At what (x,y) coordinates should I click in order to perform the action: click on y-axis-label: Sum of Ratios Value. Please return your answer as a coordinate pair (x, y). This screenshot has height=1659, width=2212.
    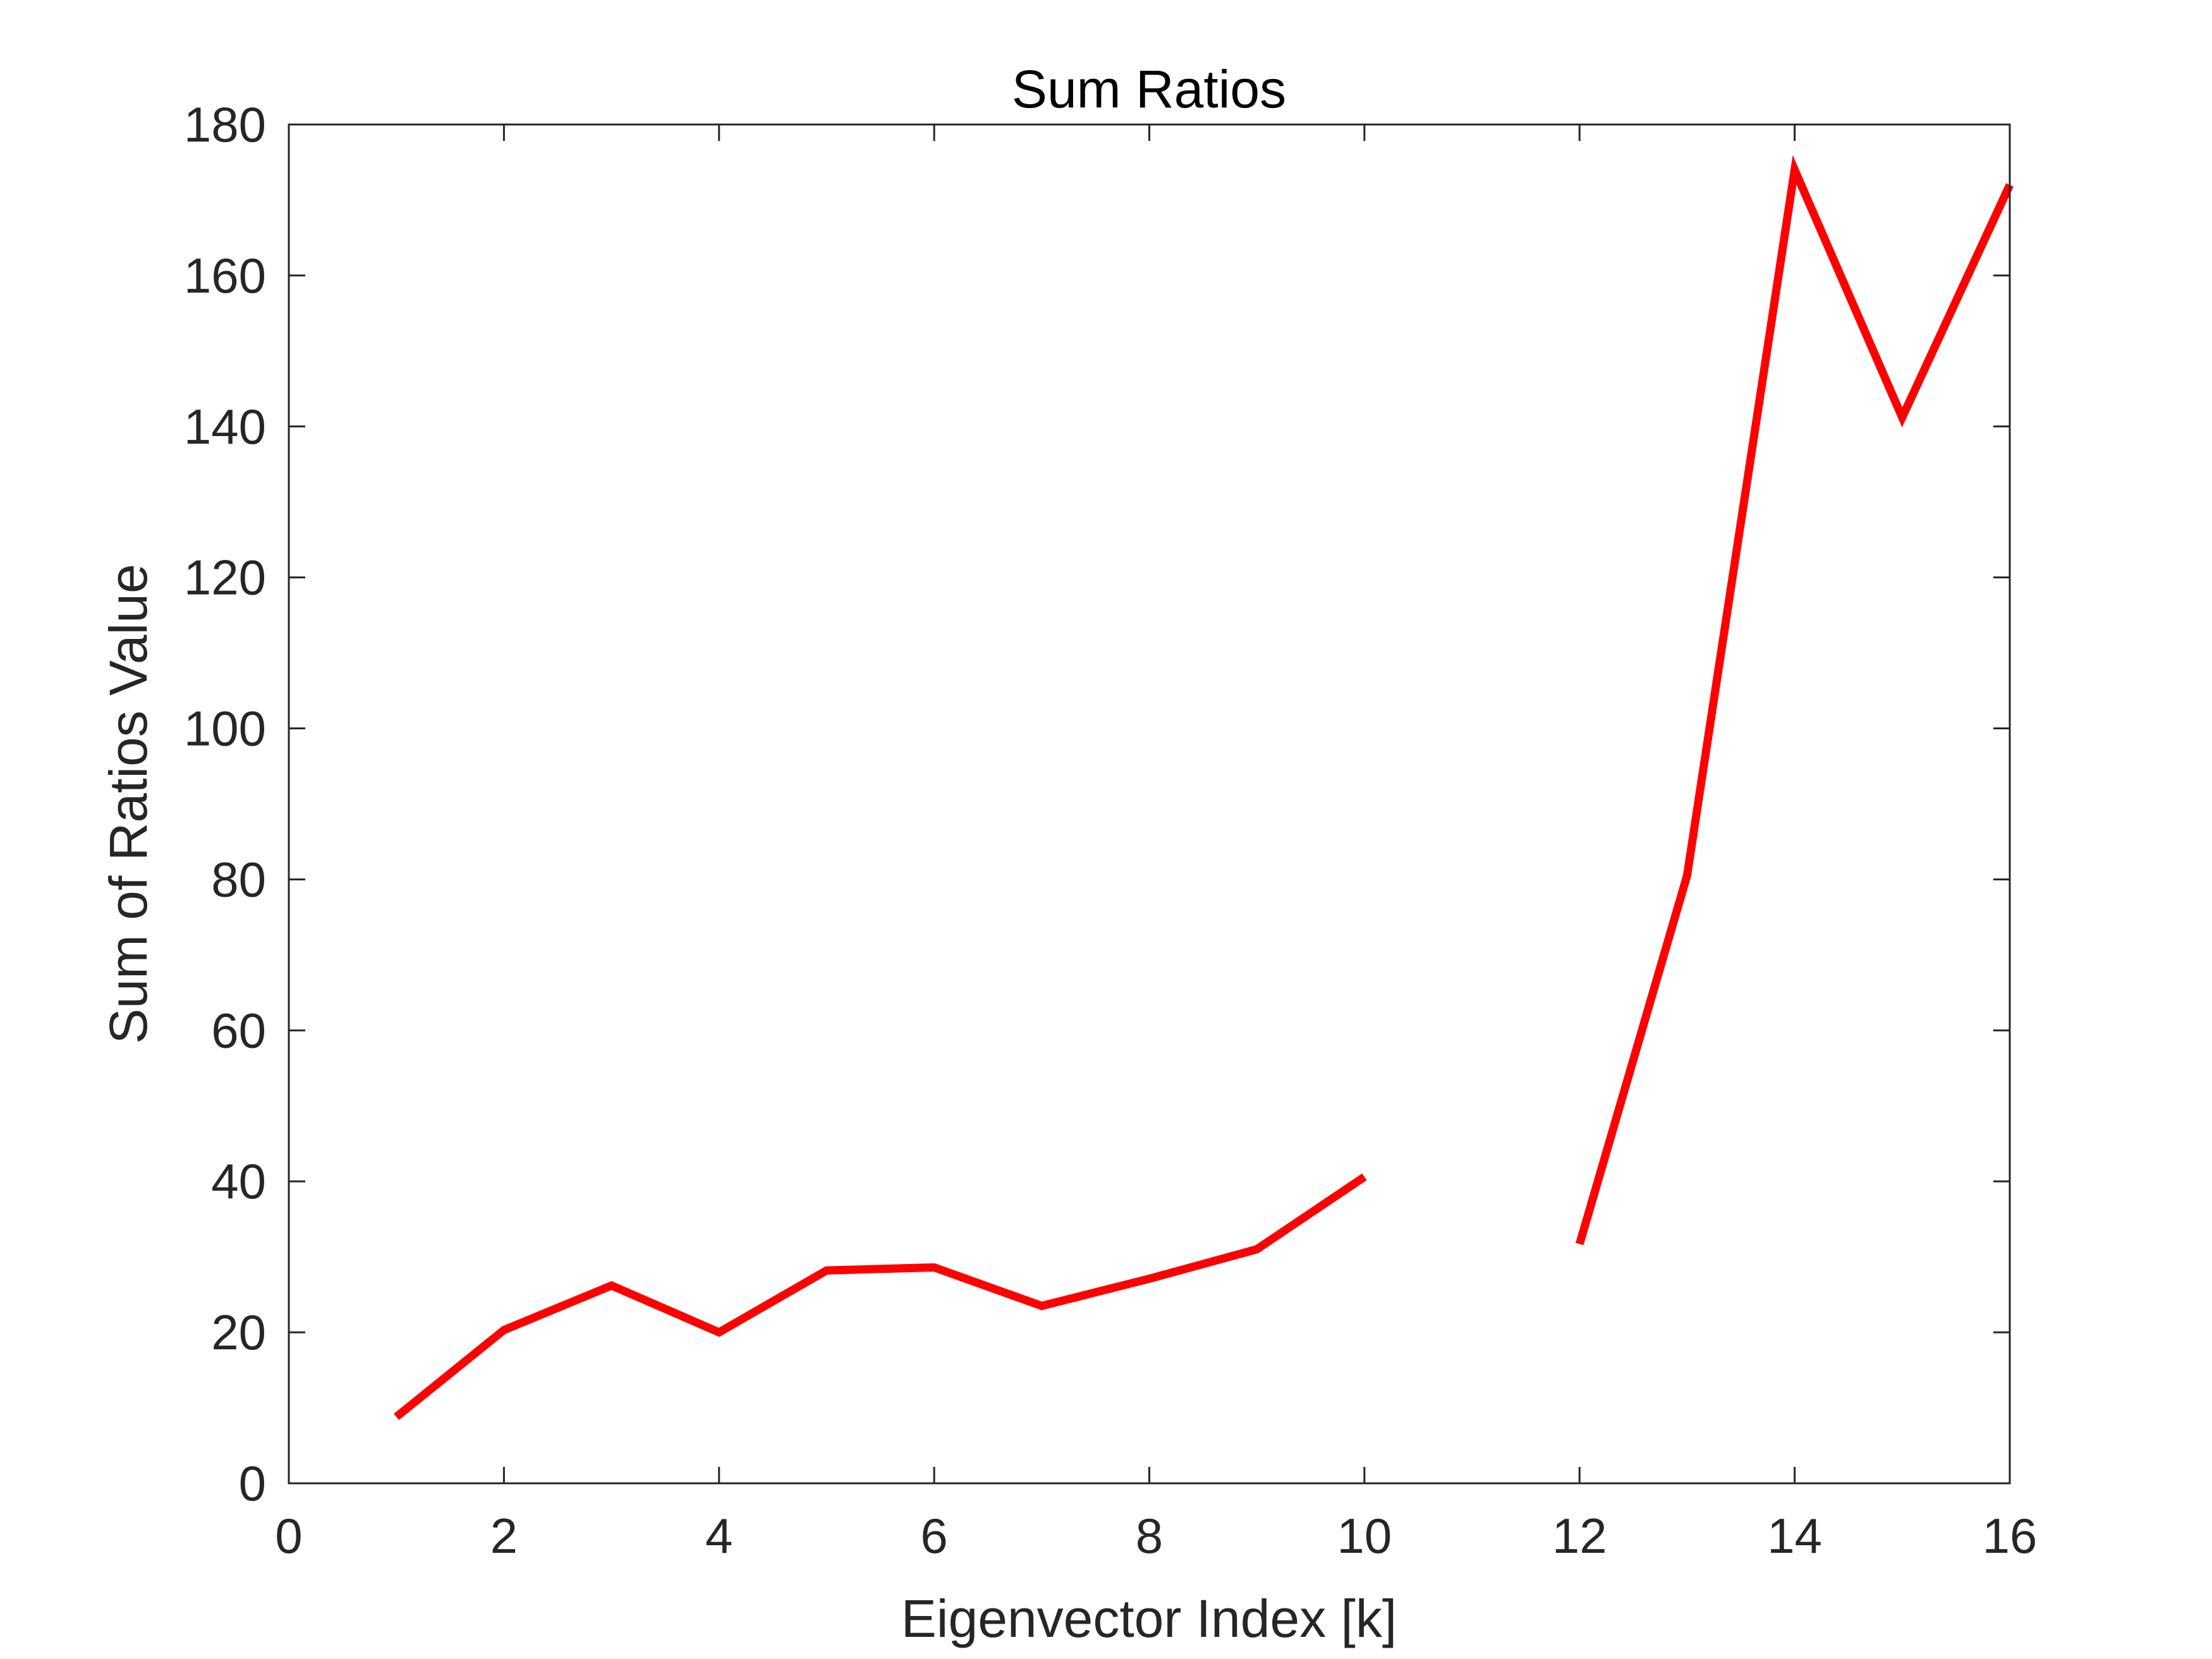
    Looking at the image, I should click on (128, 804).